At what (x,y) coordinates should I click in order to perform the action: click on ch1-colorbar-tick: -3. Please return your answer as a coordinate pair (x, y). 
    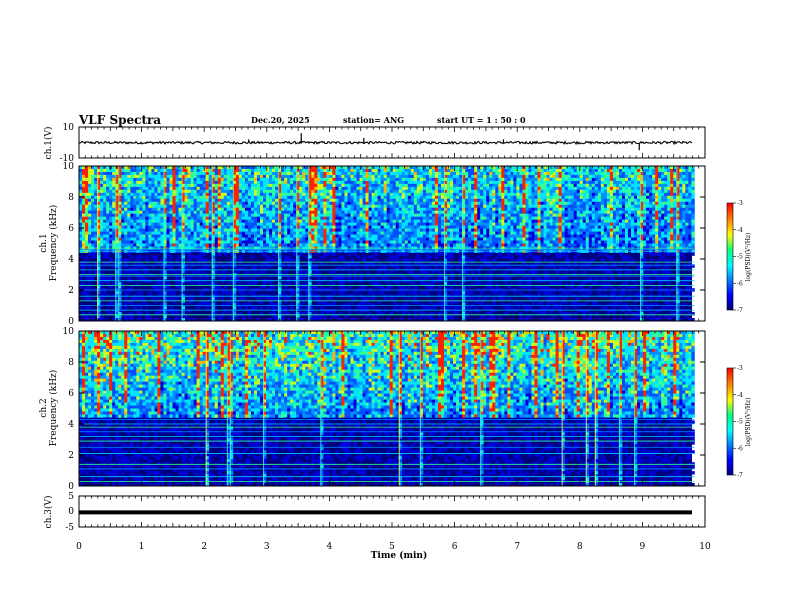
    Looking at the image, I should click on (740, 203).